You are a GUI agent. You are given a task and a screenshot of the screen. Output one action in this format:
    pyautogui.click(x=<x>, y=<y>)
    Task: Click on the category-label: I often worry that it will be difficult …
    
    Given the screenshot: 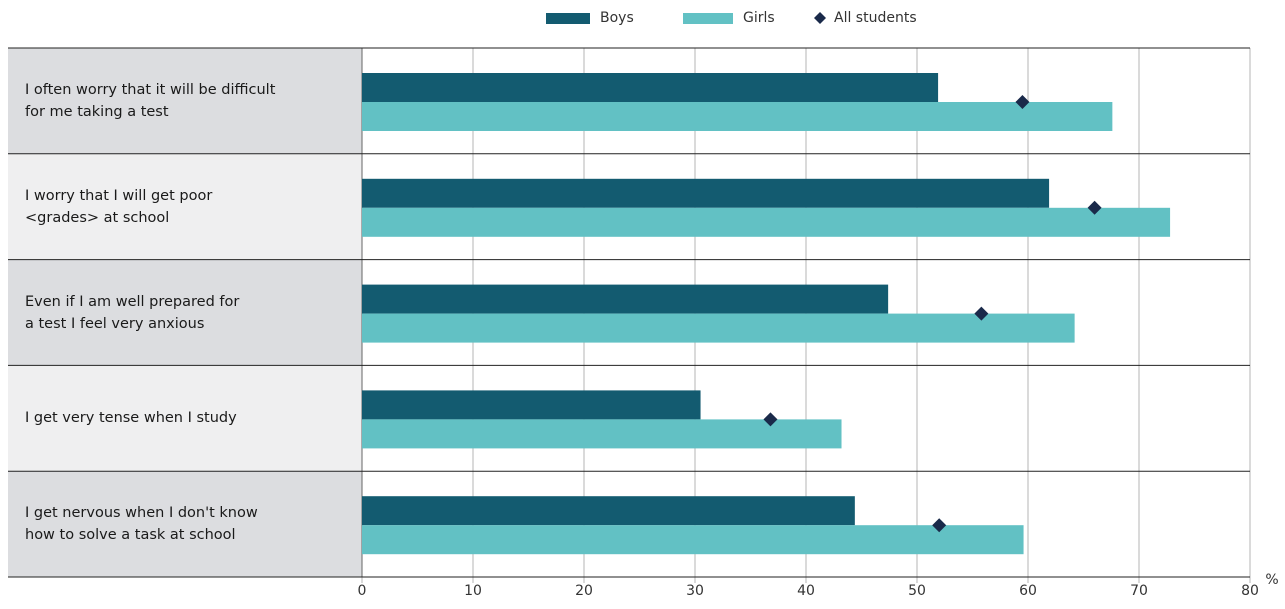 What is the action you would take?
    pyautogui.click(x=150, y=100)
    